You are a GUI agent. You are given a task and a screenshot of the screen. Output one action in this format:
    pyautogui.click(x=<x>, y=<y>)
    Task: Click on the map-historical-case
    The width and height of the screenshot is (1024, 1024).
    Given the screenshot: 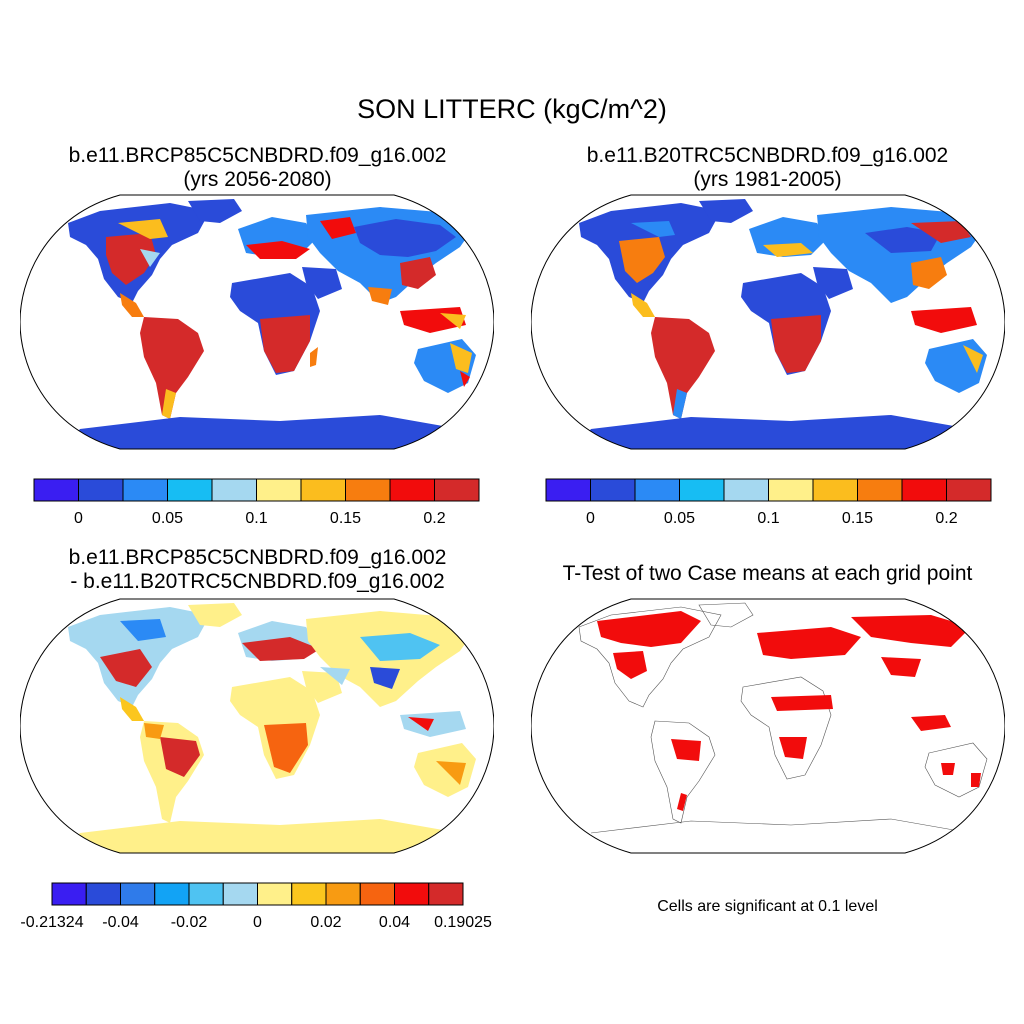 What is the action you would take?
    pyautogui.click(x=768, y=322)
    